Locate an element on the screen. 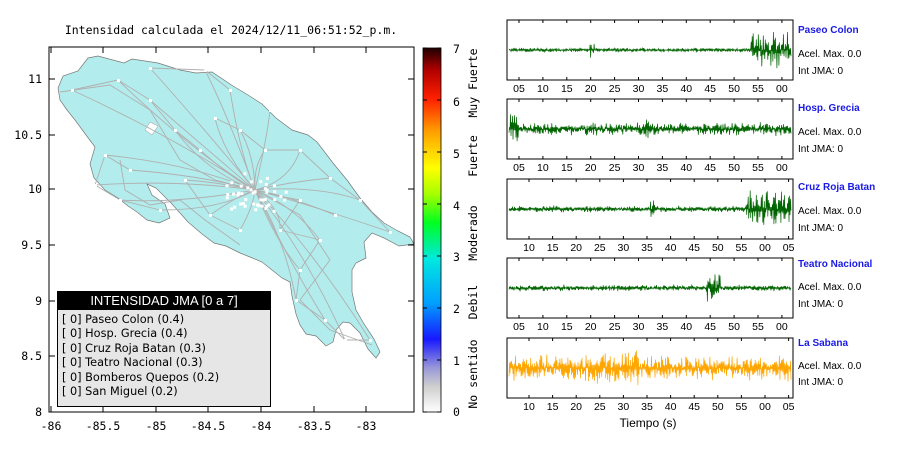 This screenshot has height=460, width=910. waveform-panel: 10 15 20 25 30 35 40 45 50 55 00 05 is located at coordinates (650, 216).